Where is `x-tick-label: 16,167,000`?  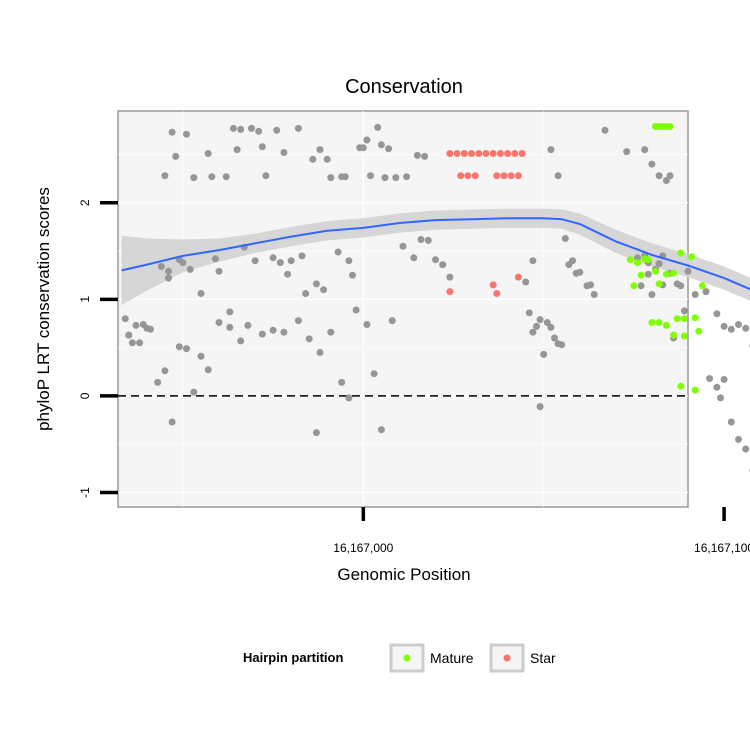
x-tick-label: 16,167,000 is located at coordinates (363, 548).